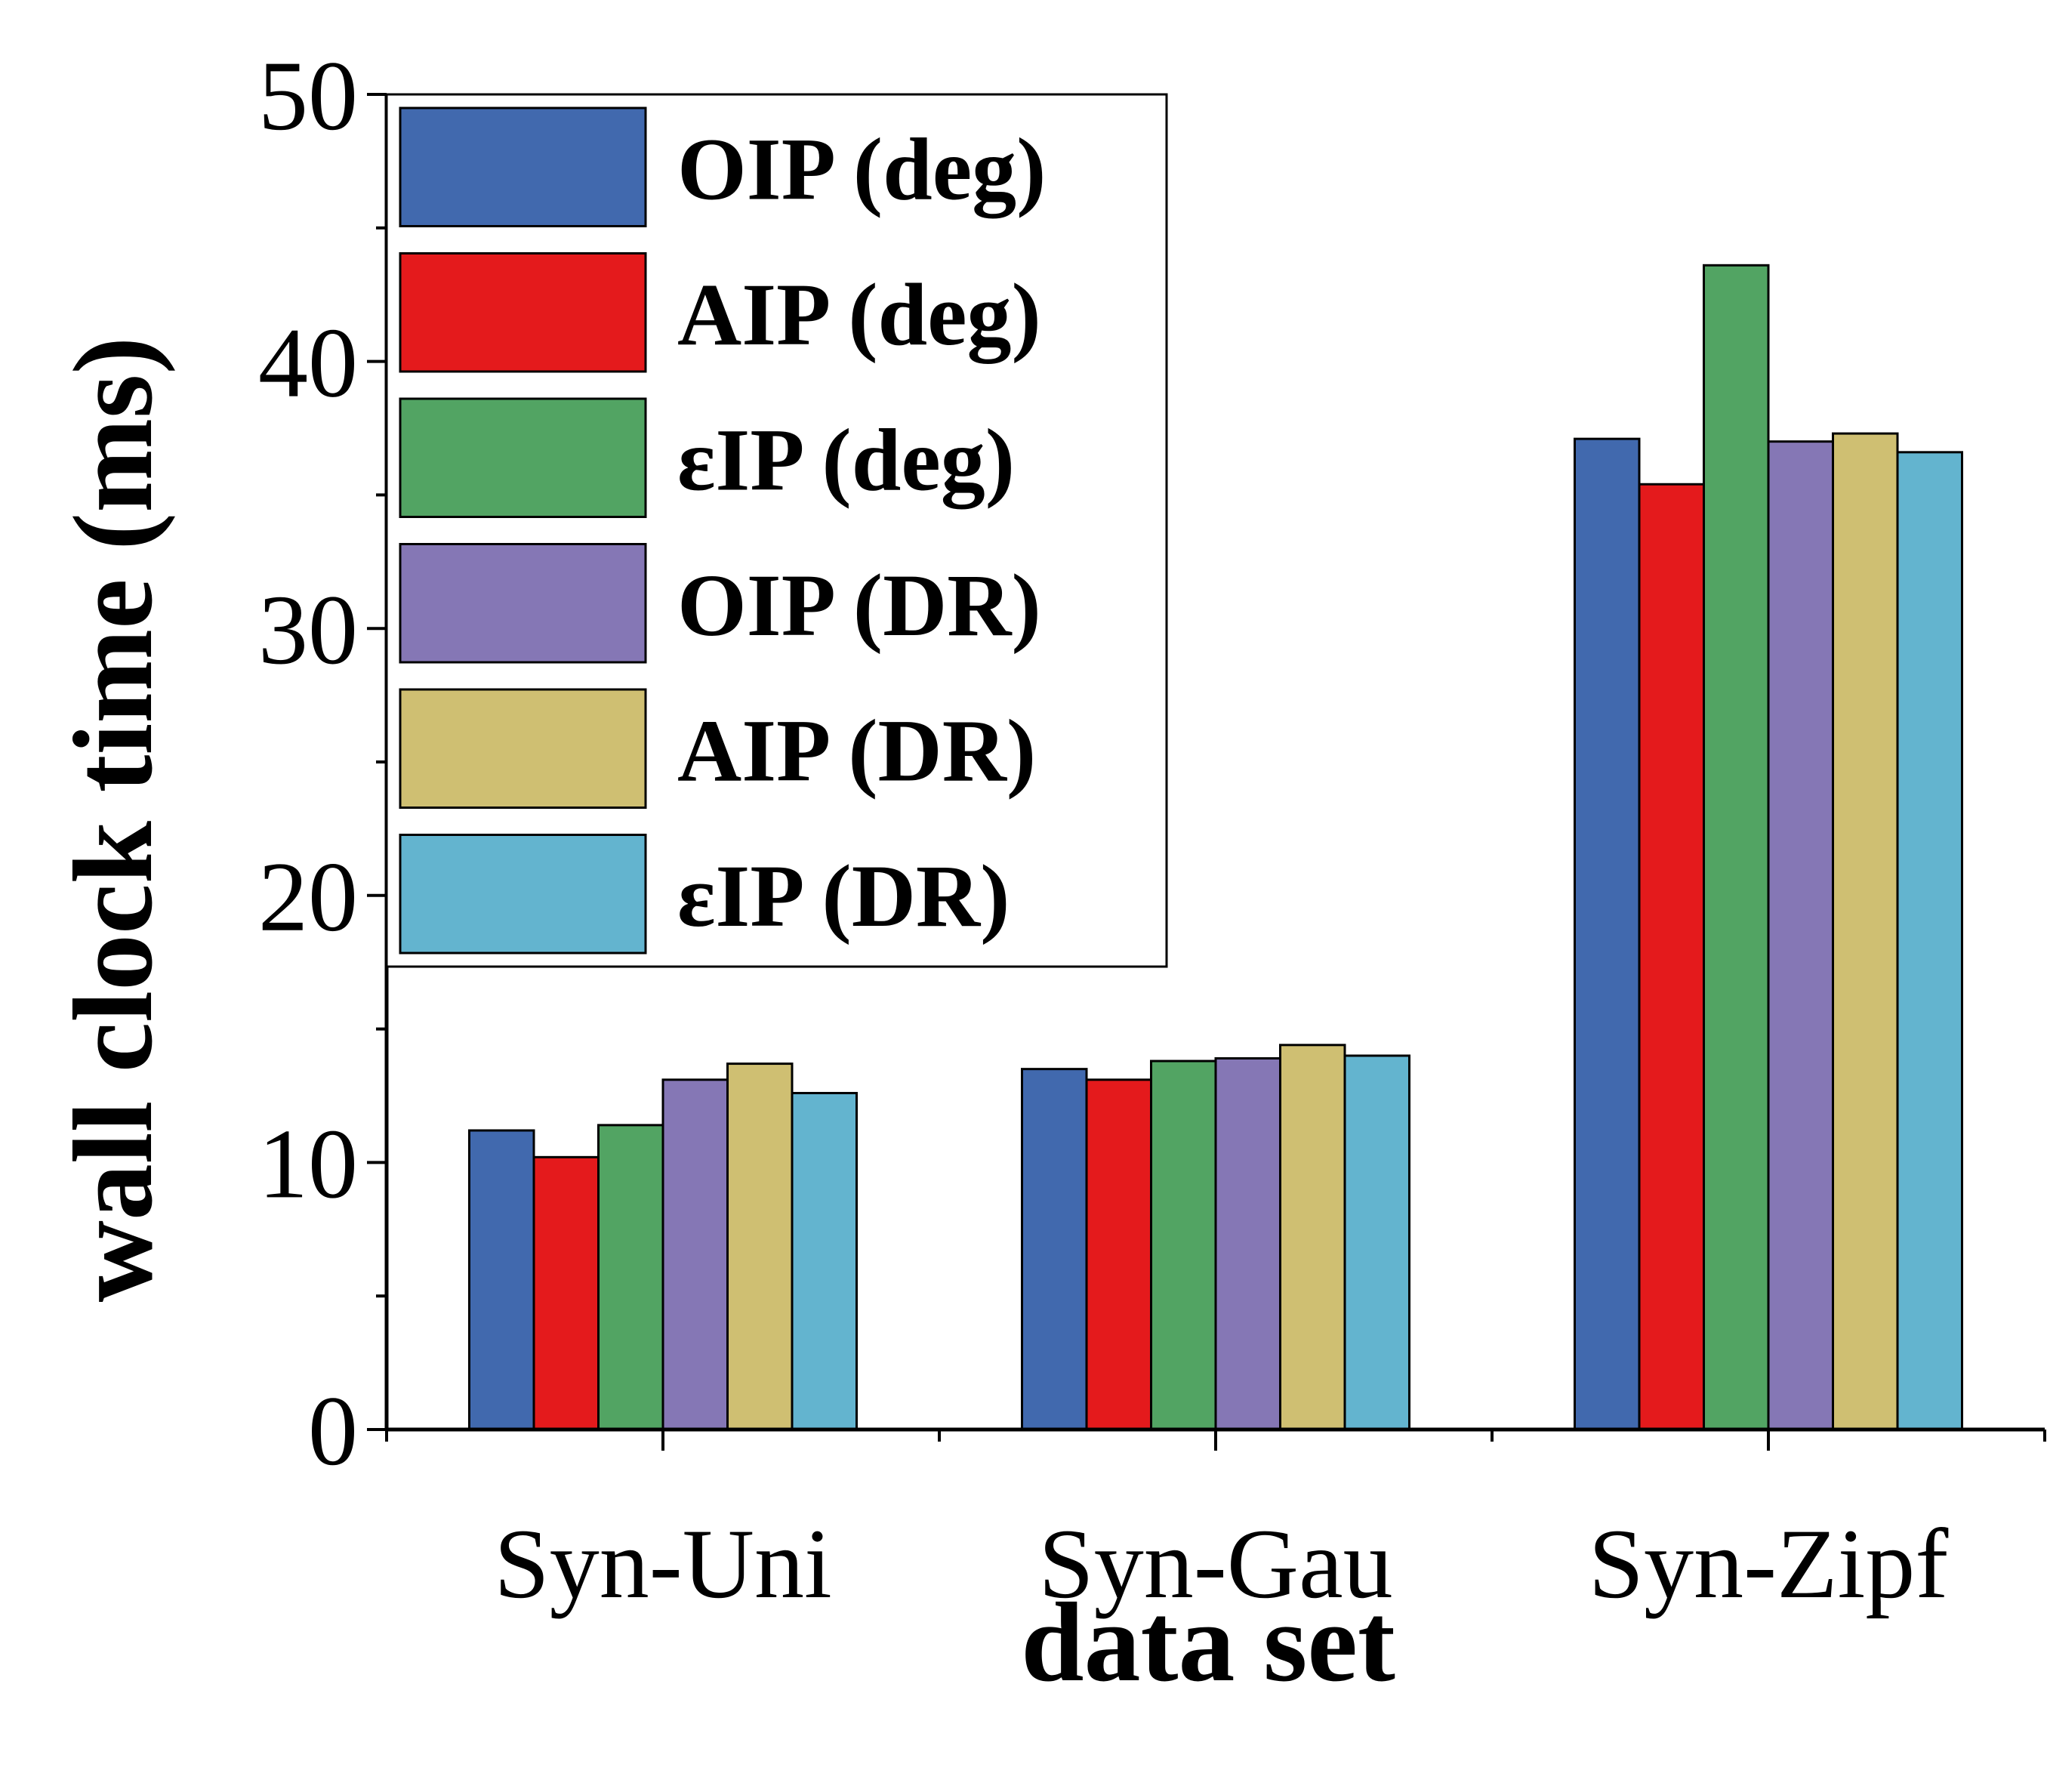 The height and width of the screenshot is (1792, 2047). Describe the element at coordinates (859, 314) in the screenshot. I see `legend-label-2: AIP (deg)` at that location.